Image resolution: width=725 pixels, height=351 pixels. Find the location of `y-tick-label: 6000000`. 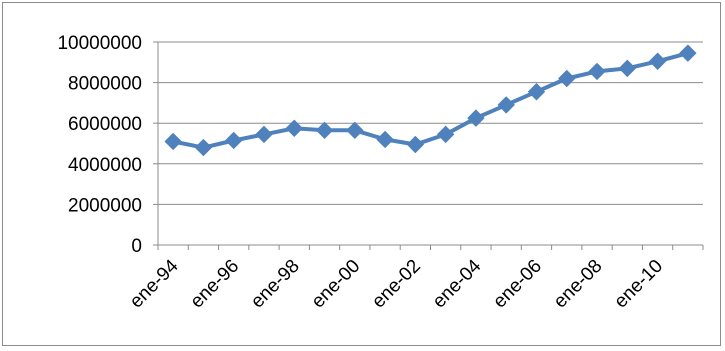

y-tick-label: 6000000 is located at coordinates (105, 124).